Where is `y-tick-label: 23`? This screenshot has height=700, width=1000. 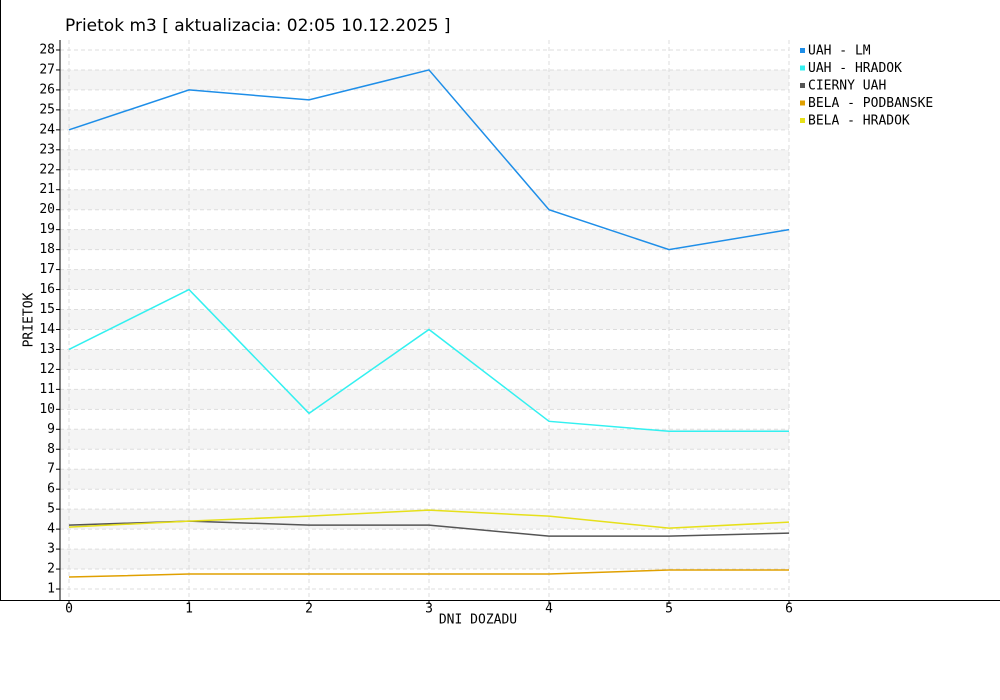
y-tick-label: 23 is located at coordinates (47, 149).